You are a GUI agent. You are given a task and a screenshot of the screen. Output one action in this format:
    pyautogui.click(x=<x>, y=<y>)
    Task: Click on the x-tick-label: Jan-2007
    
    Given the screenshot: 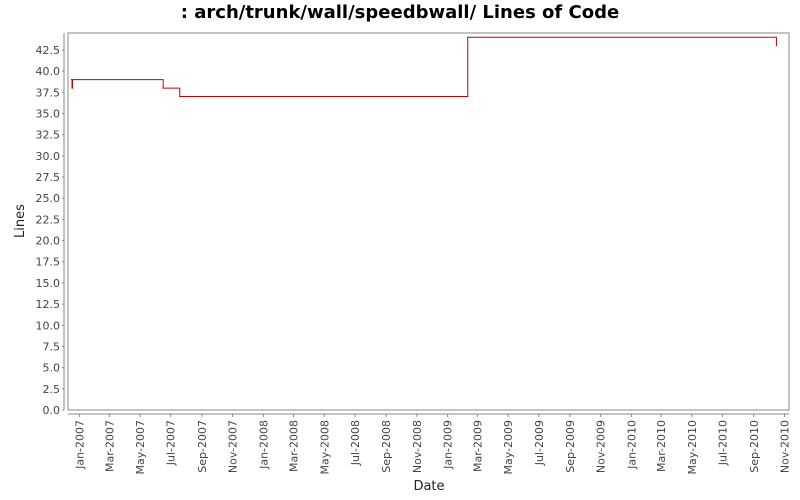 What is the action you would take?
    pyautogui.click(x=80, y=445)
    